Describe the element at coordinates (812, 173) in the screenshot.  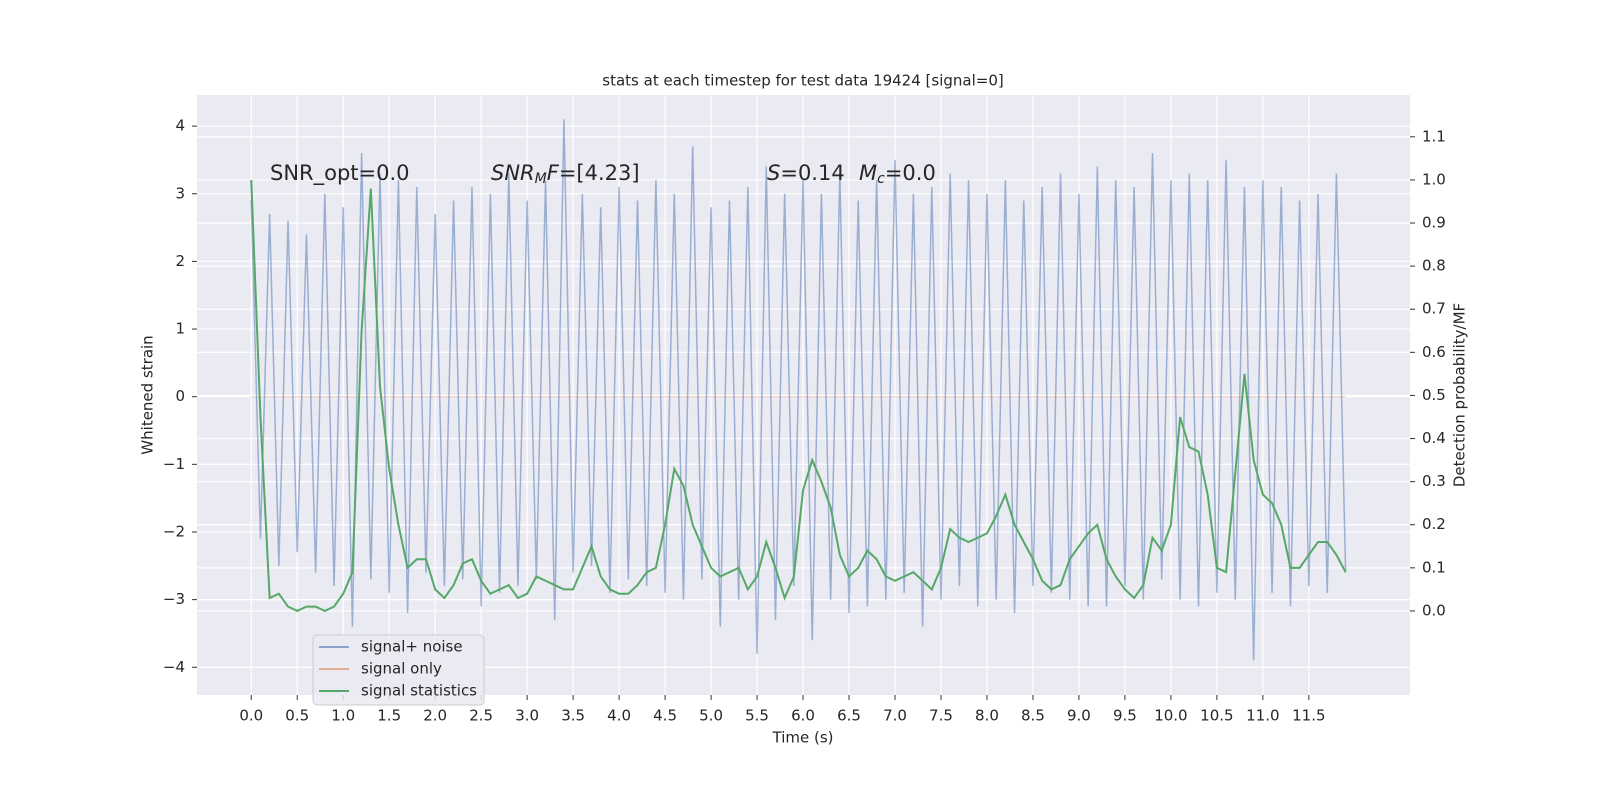
I see `annotation-part: =0.14` at that location.